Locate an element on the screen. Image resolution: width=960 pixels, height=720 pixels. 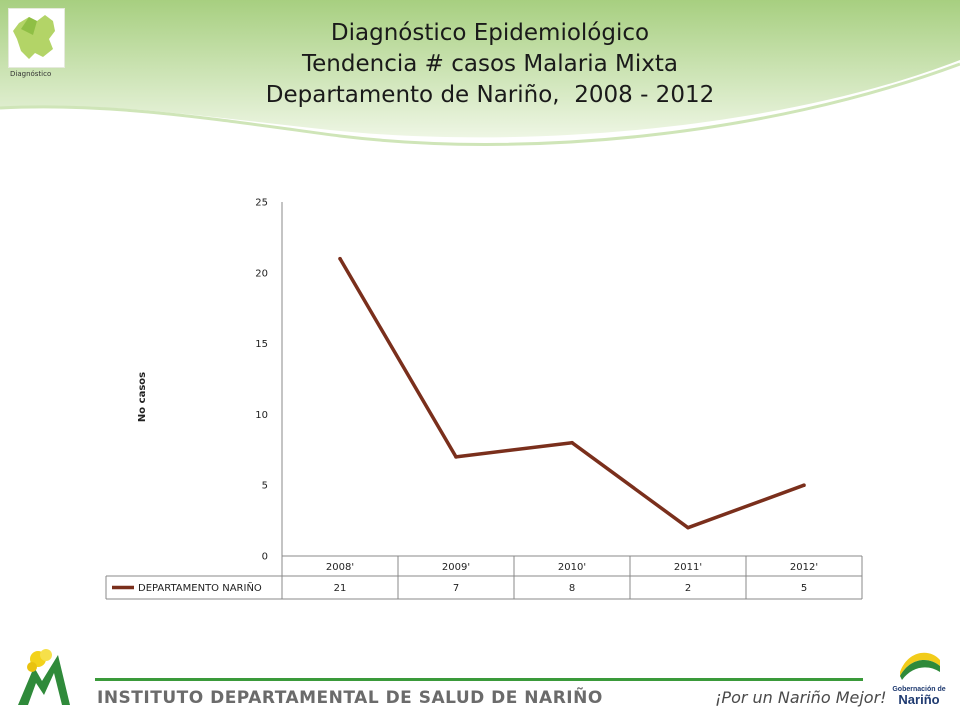
x-category-label: 2010' is located at coordinates (572, 567).